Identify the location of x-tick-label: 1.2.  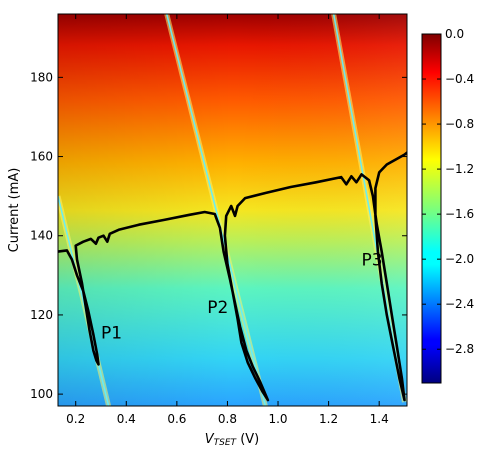
(328, 419).